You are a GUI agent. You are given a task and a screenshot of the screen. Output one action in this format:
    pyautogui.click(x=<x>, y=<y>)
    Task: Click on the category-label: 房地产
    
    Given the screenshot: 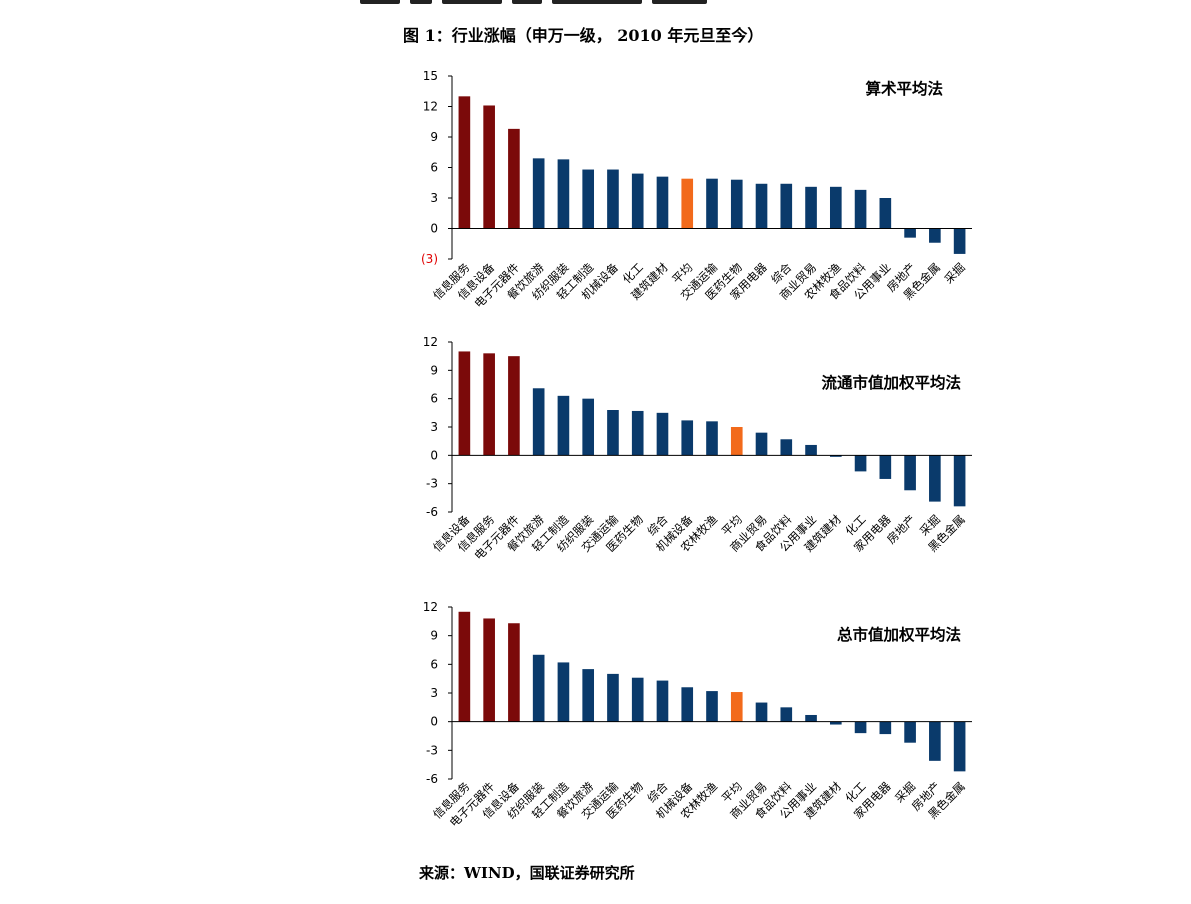 What is the action you would take?
    pyautogui.click(x=901, y=529)
    